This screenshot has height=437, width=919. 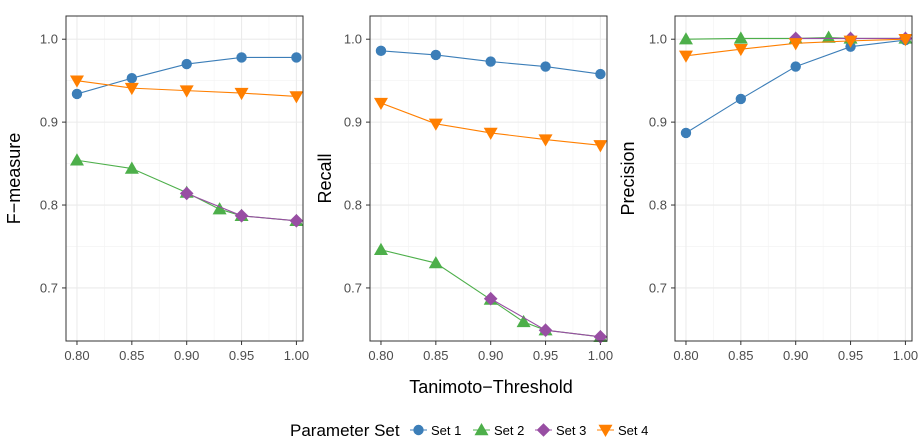 I want to click on legend-item-set-3: Set 3, so click(x=560, y=430).